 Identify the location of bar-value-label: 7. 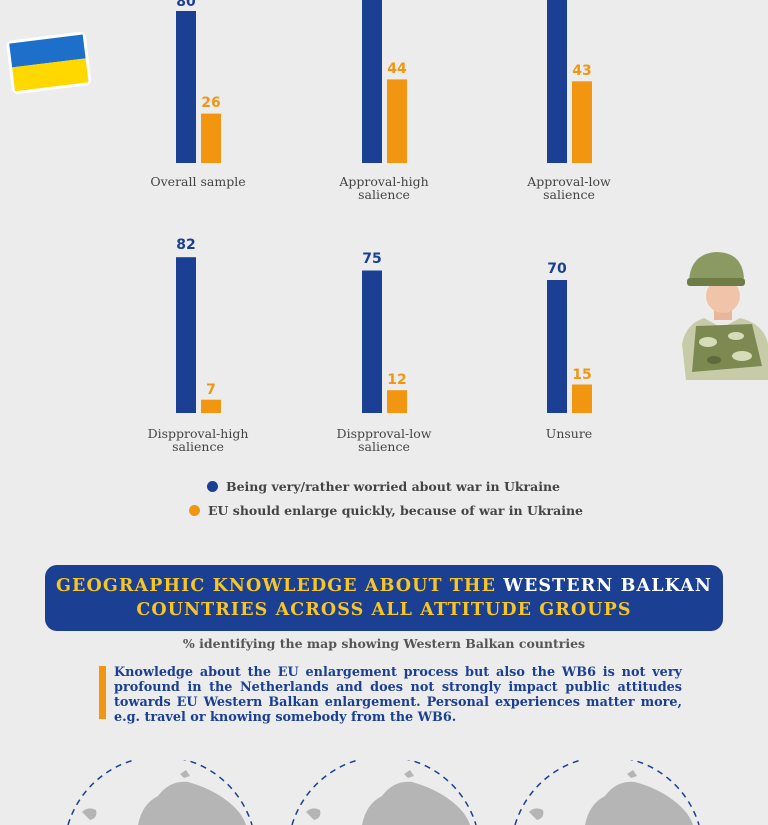
(211, 390).